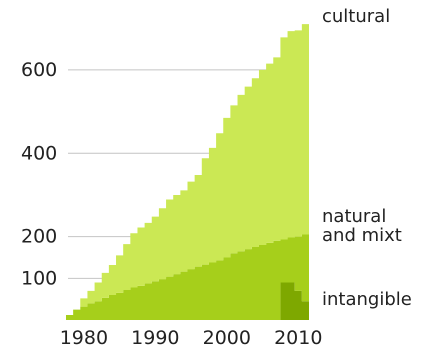 This screenshot has height=353, width=431. Describe the element at coordinates (39, 237) in the screenshot. I see `y-tick-label-200: 200` at that location.